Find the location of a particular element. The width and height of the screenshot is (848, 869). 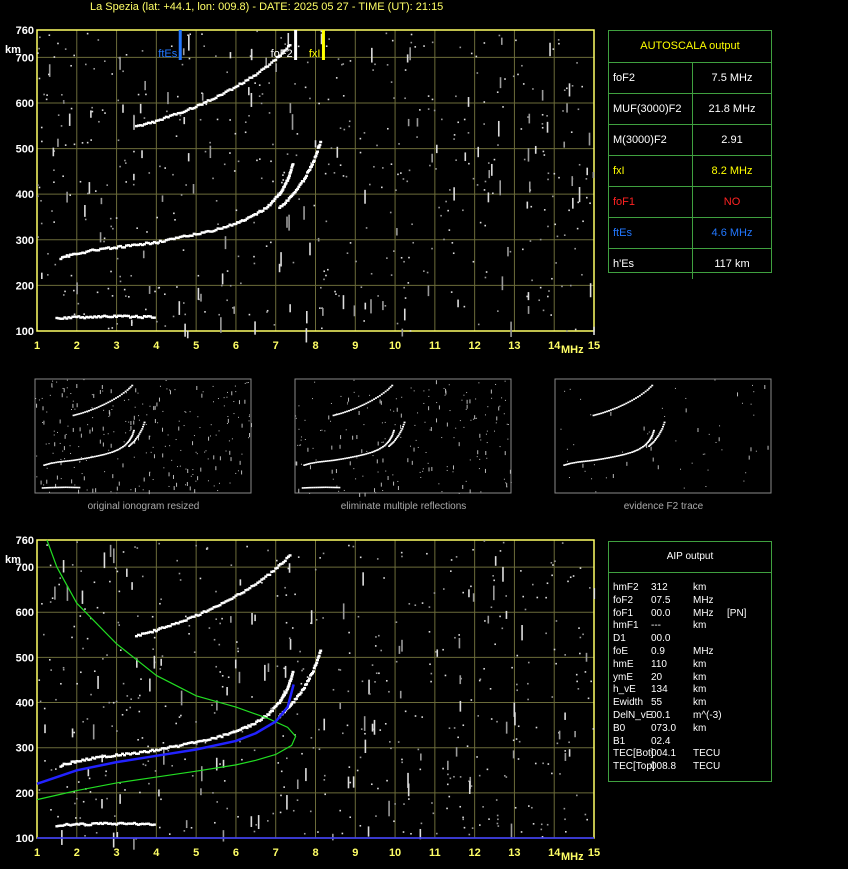

autoscala-param-label: MUF(3000)F2 is located at coordinates (651, 109).